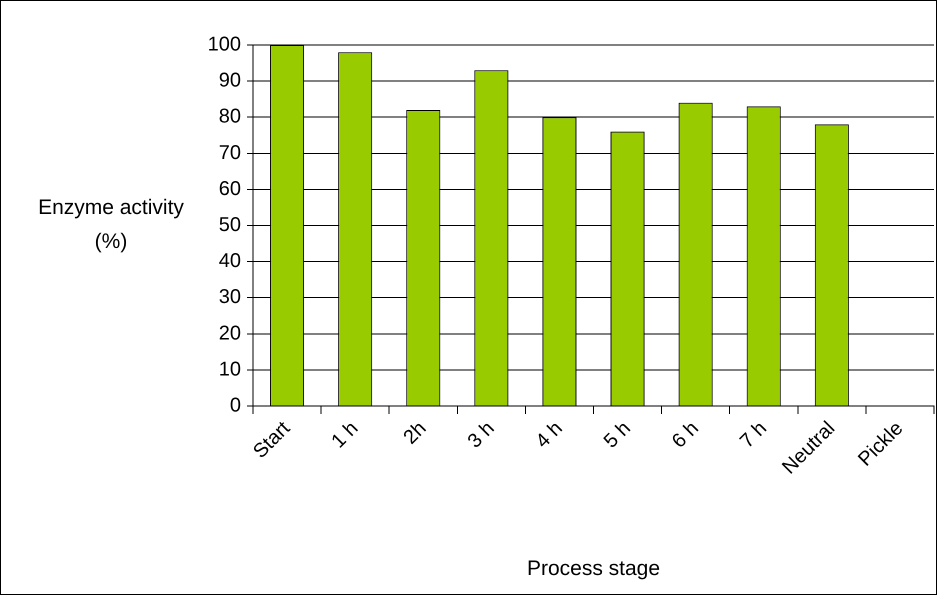  Describe the element at coordinates (229, 81) in the screenshot. I see `y-tick-label: 90` at that location.